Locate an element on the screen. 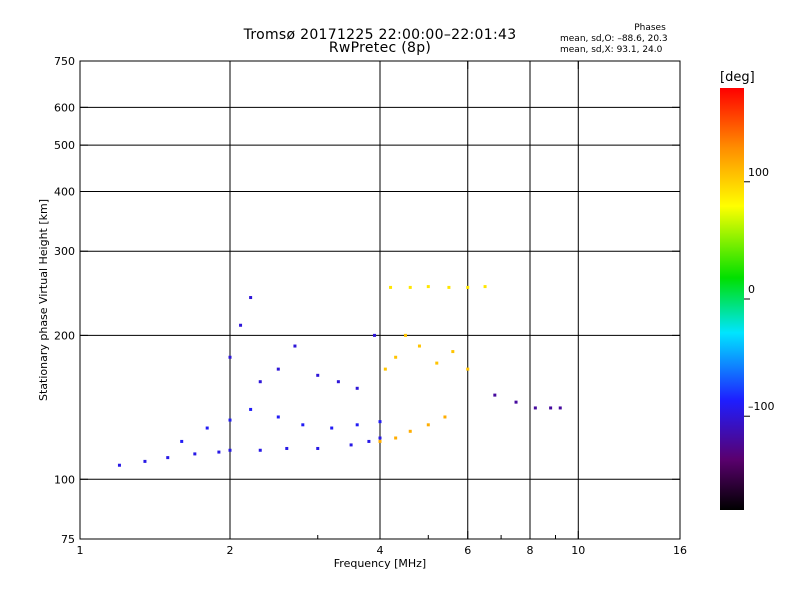  y-tick-label: 400 is located at coordinates (64, 191).